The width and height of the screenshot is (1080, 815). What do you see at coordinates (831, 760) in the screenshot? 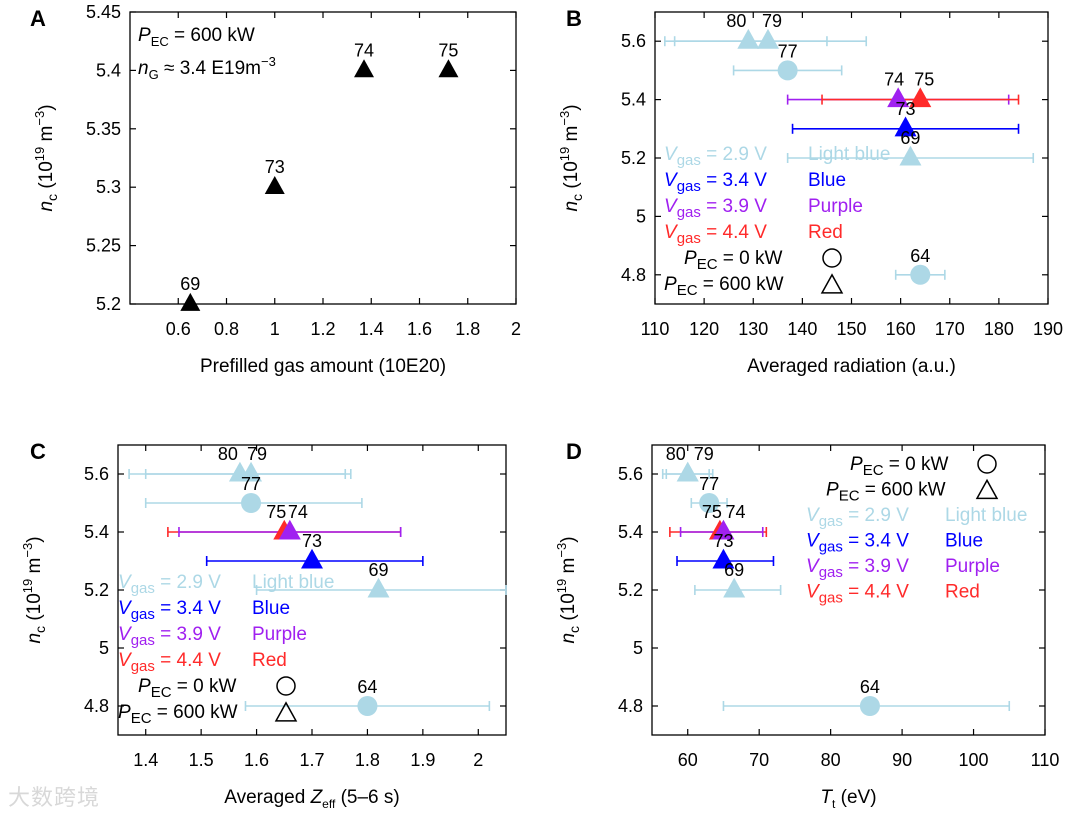
I see `x-tick-label: 80` at bounding box center [831, 760].